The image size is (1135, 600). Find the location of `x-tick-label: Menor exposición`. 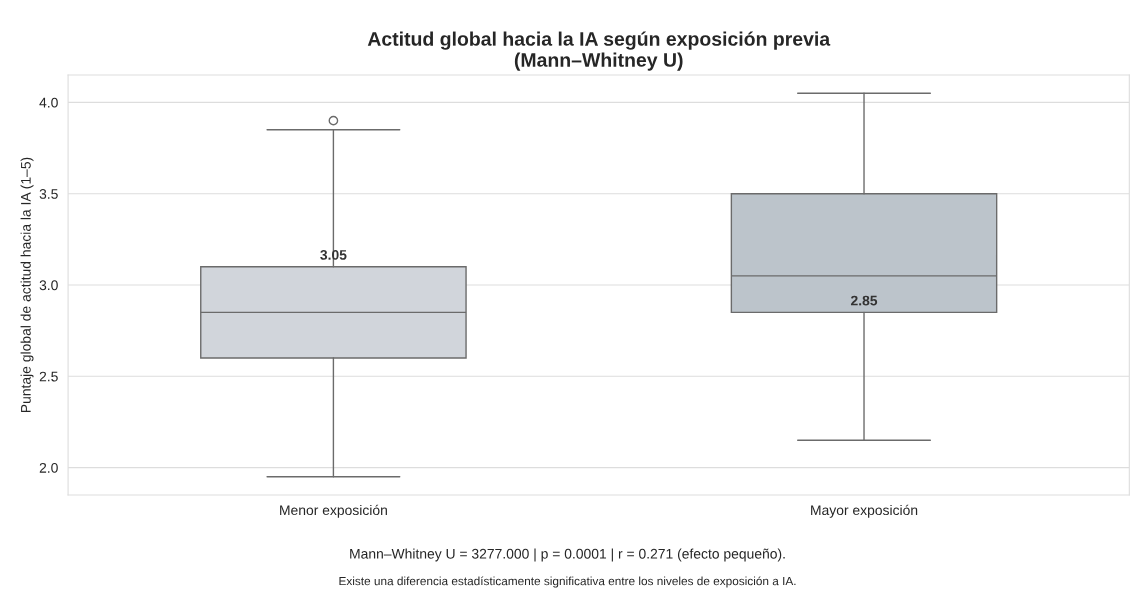

x-tick-label: Menor exposición is located at coordinates (333, 511).